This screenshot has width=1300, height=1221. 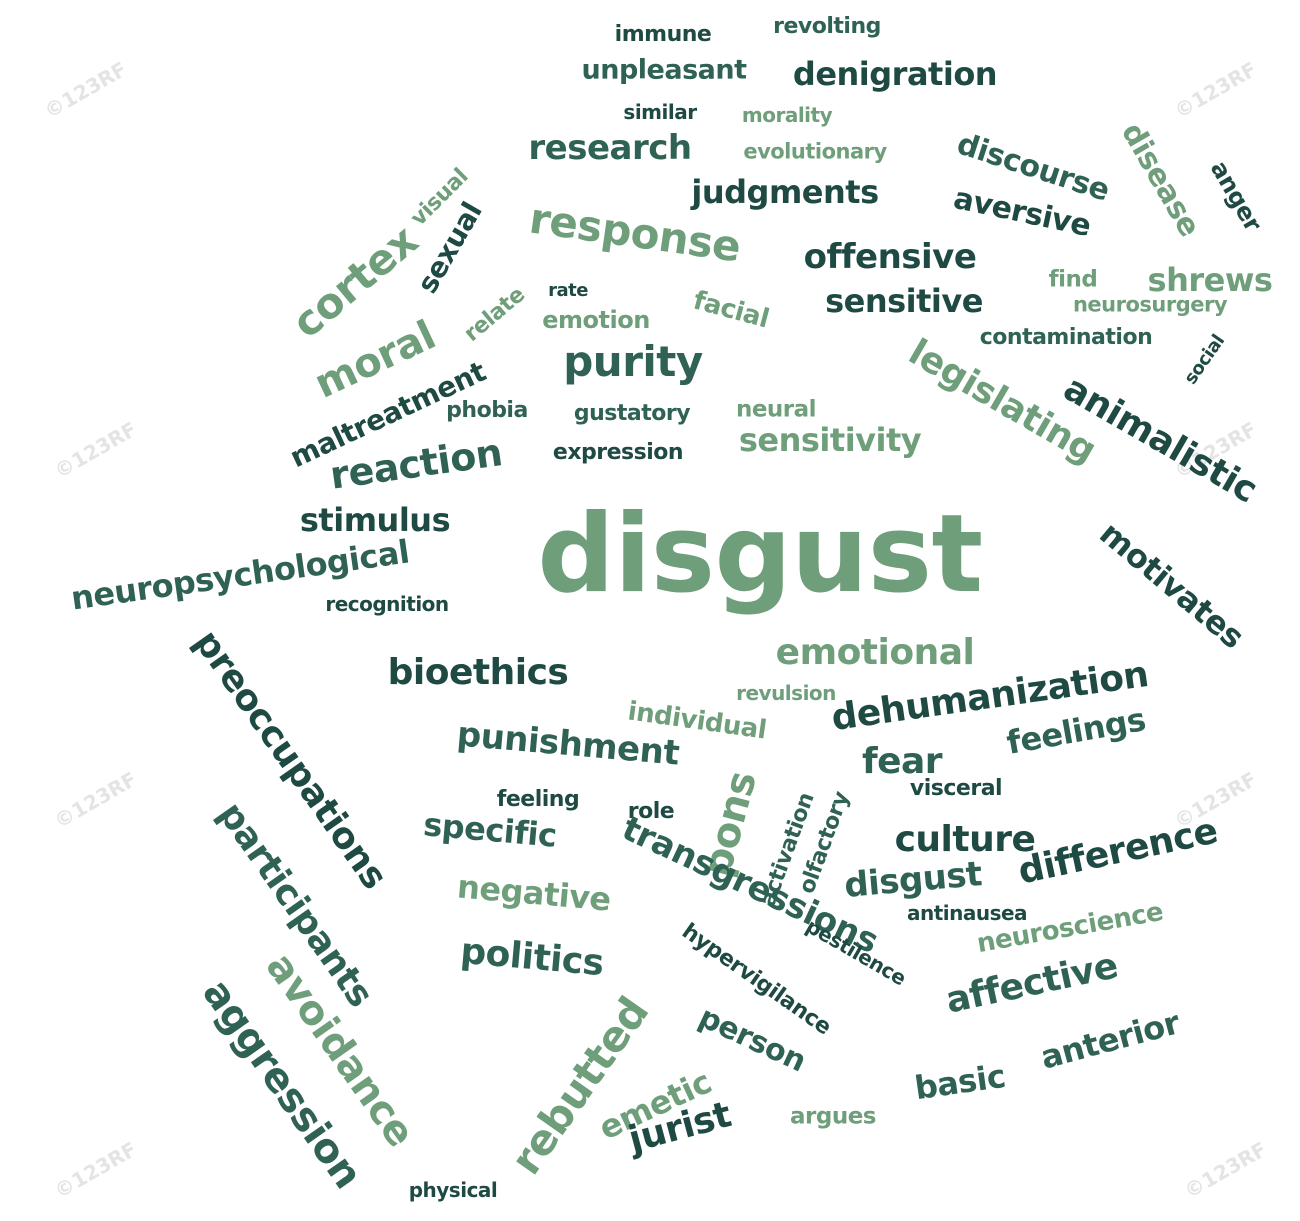 What do you see at coordinates (538, 800) in the screenshot?
I see `cloud-word: feeling` at bounding box center [538, 800].